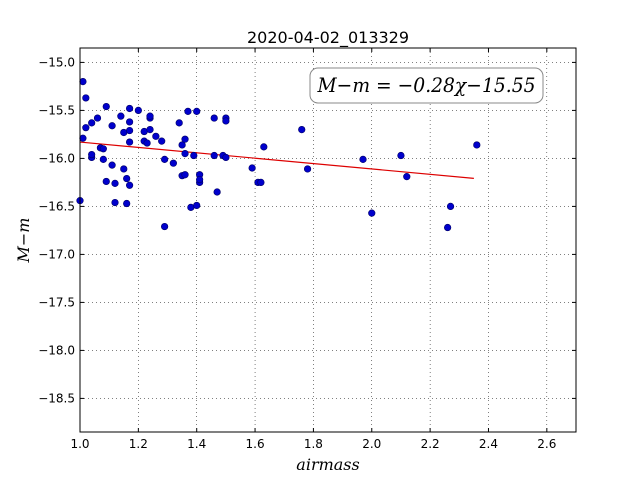 The image size is (640, 480). What do you see at coordinates (313, 444) in the screenshot?
I see `x-tick-label: 1.8` at bounding box center [313, 444].